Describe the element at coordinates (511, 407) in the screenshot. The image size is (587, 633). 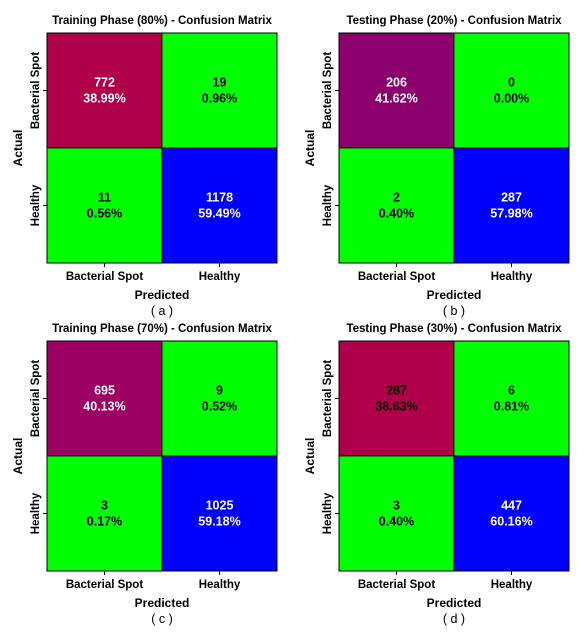
I see `cell-percent: 0.81%` at that location.